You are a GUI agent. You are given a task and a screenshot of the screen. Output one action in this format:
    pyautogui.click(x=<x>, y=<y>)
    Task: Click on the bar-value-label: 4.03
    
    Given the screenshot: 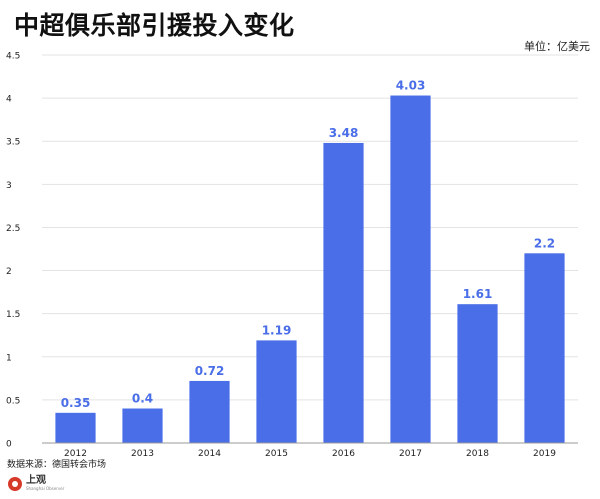 What is the action you would take?
    pyautogui.click(x=411, y=86)
    